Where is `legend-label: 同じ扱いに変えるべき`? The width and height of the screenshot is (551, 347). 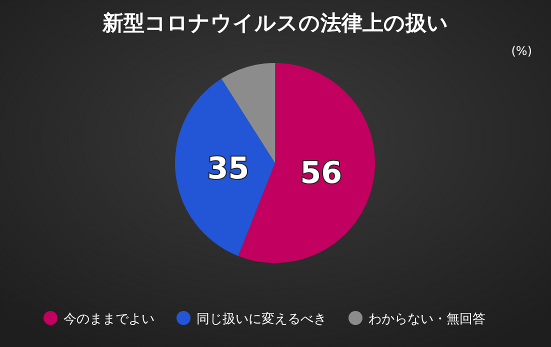
legend-label: 同じ扱いに変えるべき is located at coordinates (261, 319).